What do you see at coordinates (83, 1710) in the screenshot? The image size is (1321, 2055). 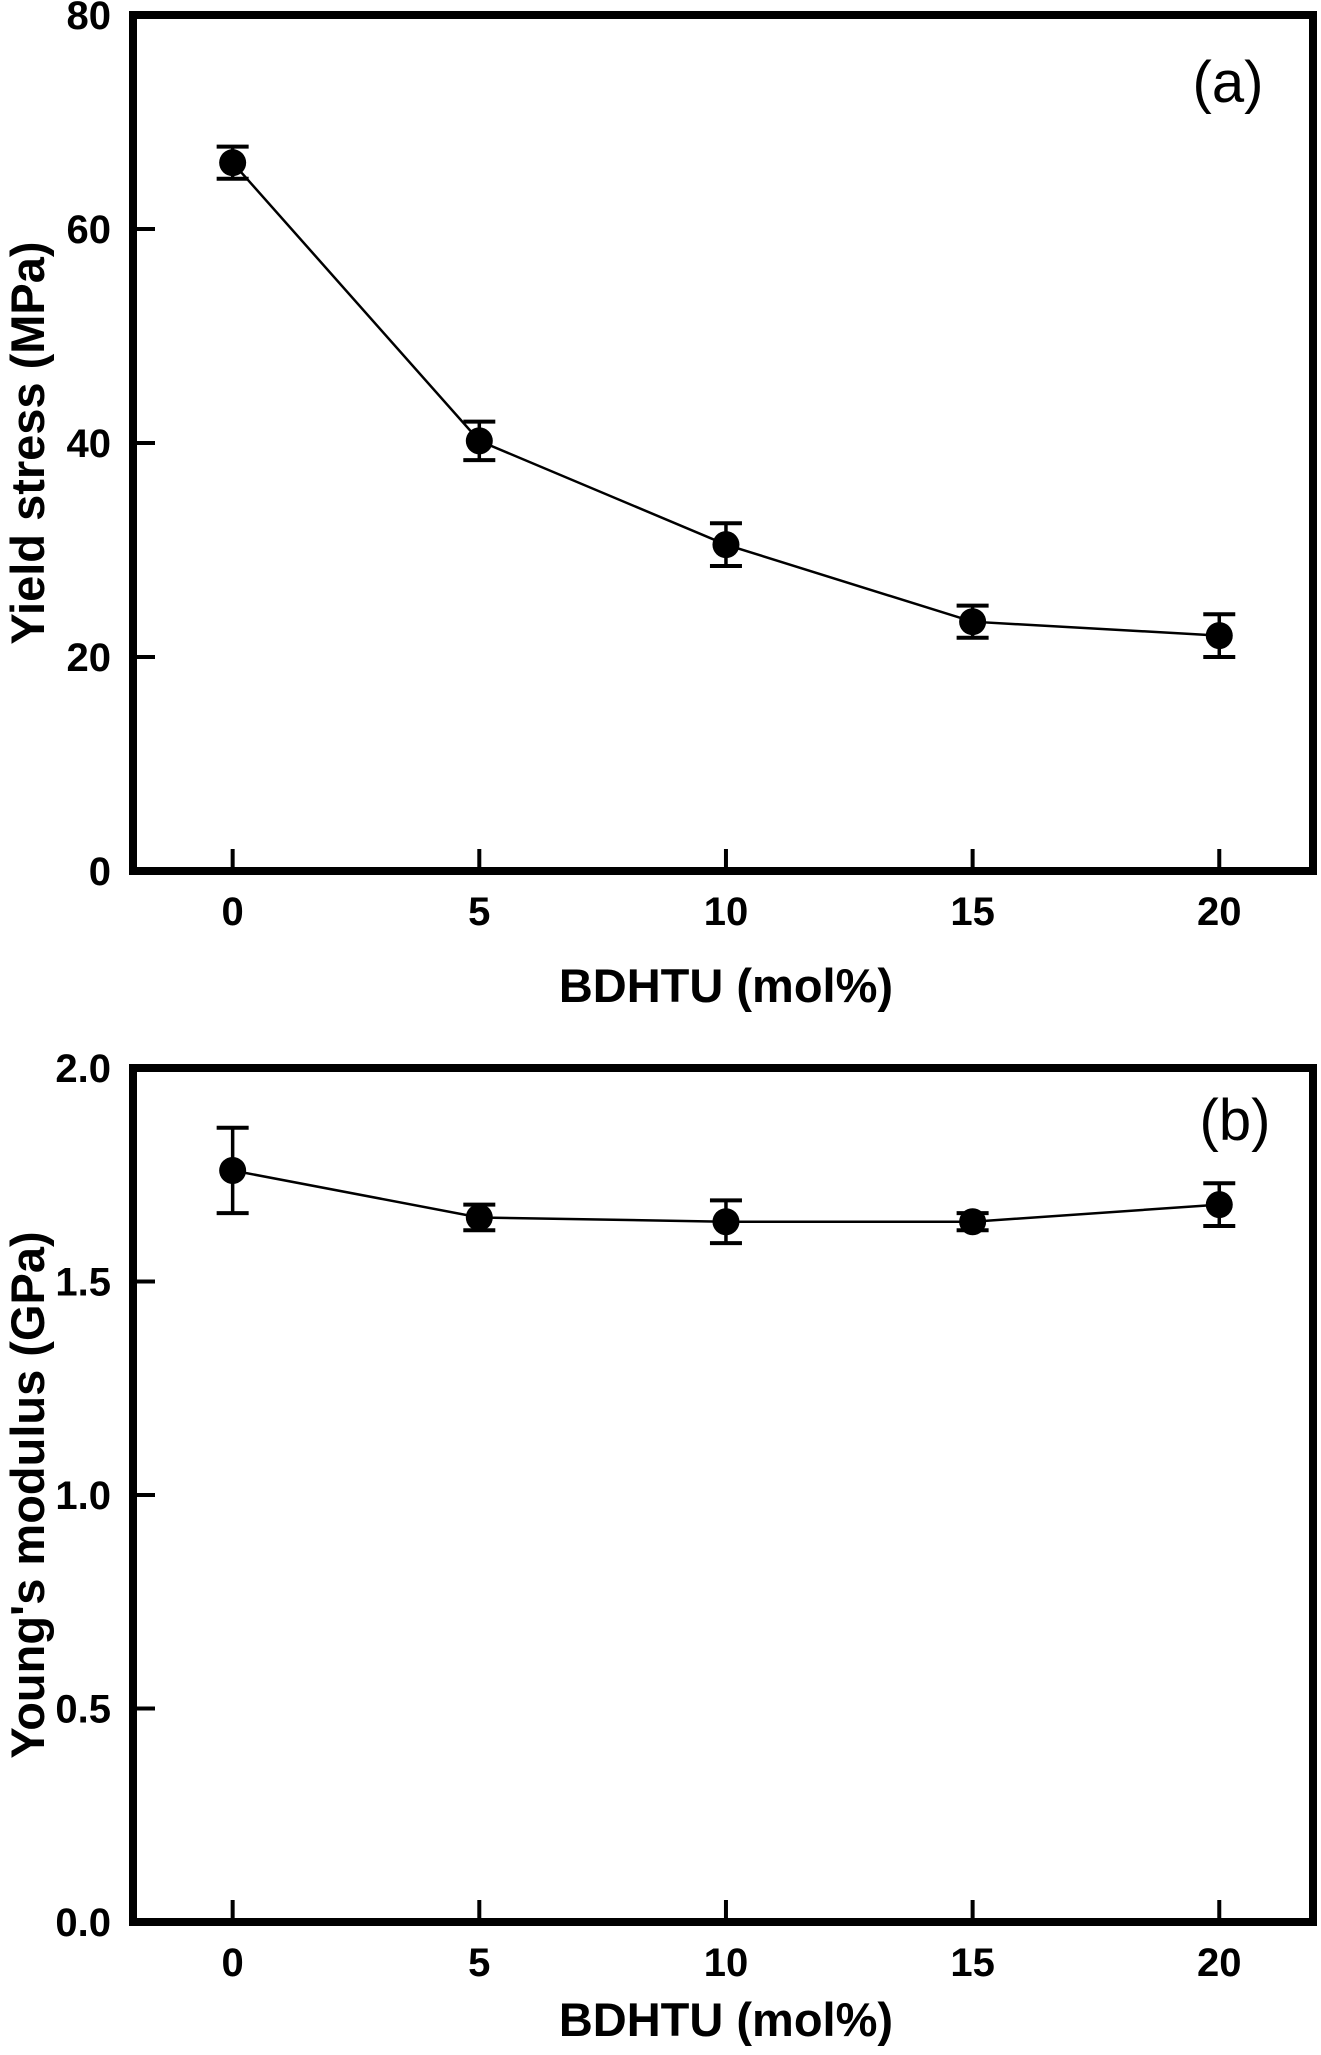 I see `y-tick-label: 0.5` at bounding box center [83, 1710].